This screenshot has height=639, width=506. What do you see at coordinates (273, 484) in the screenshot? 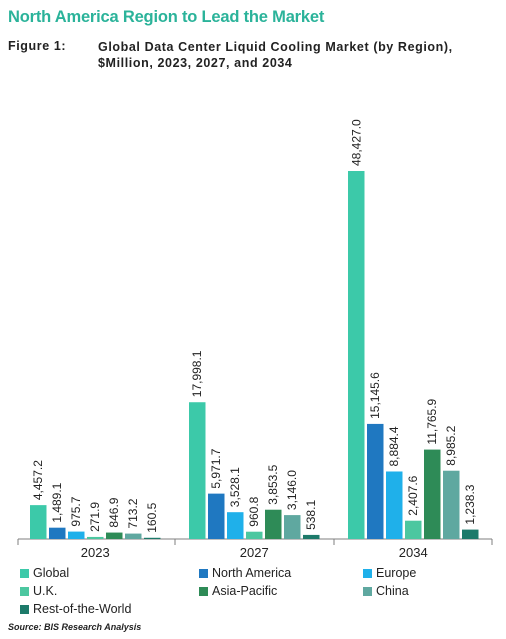
I see `data-label: 3,853.5` at bounding box center [273, 484].